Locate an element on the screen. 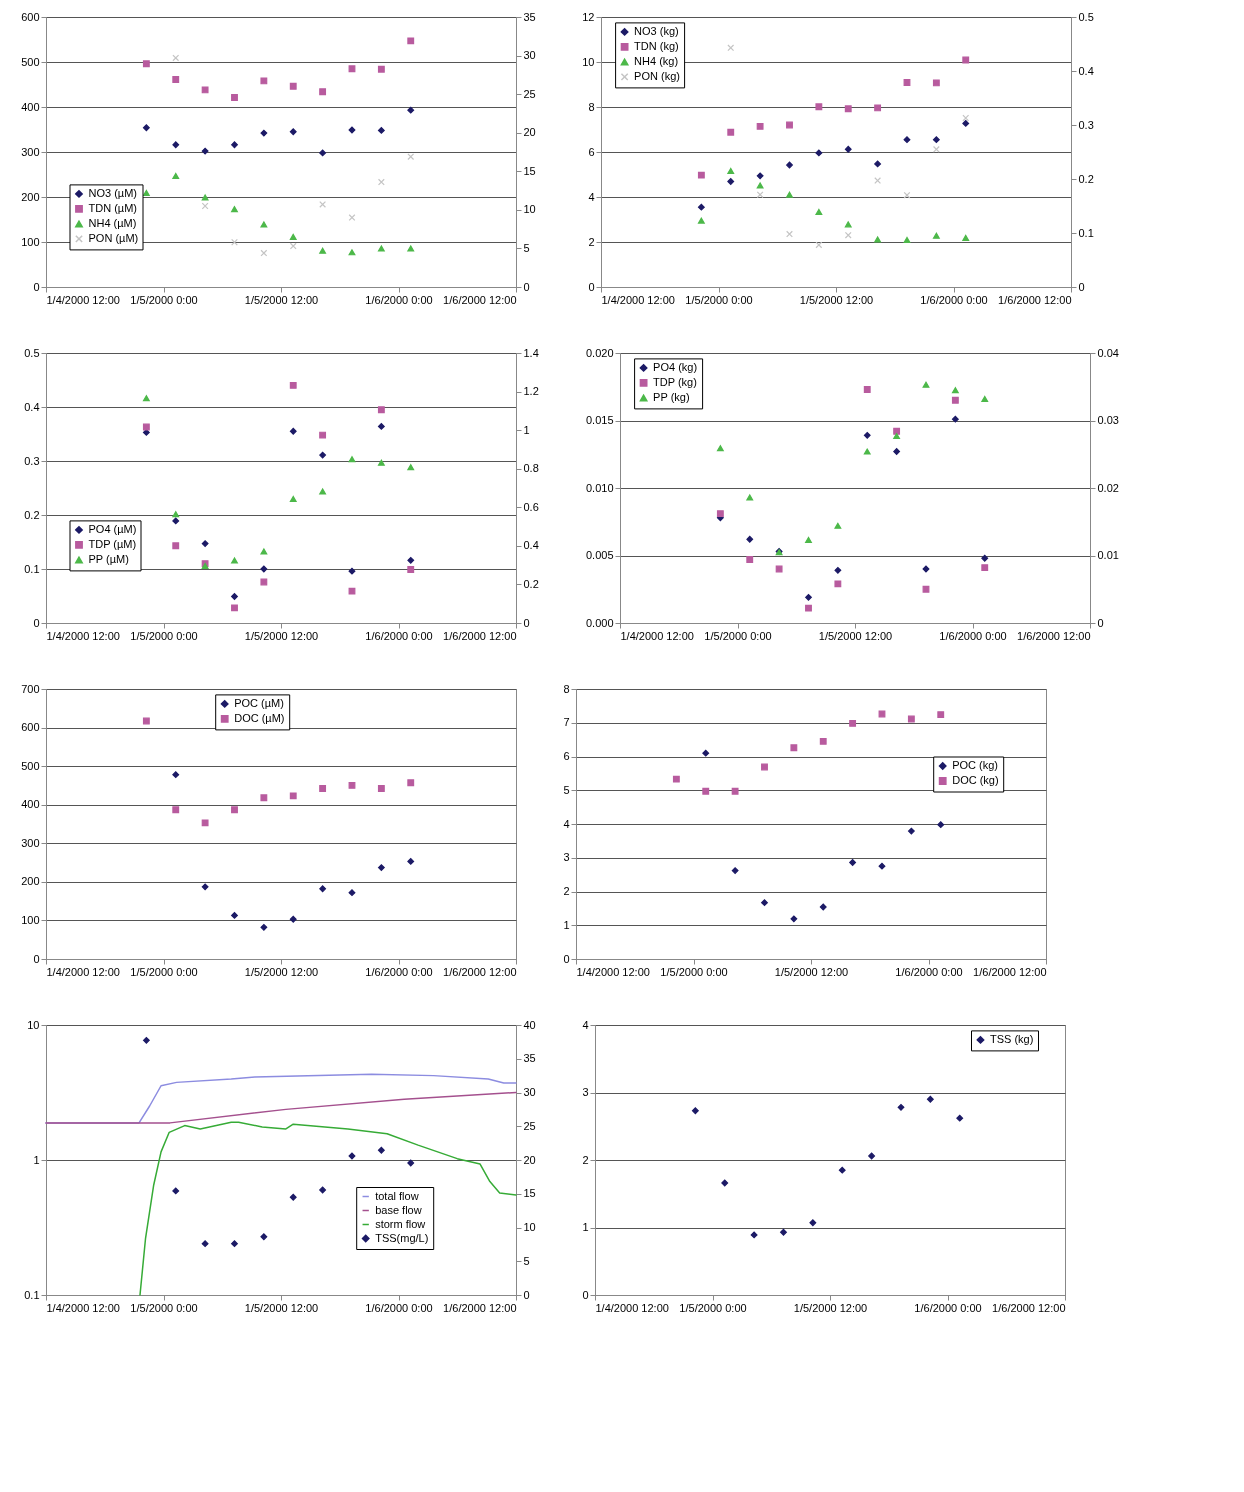 The width and height of the screenshot is (1244, 1492). legend-label: TDP (µM) is located at coordinates (112, 543).